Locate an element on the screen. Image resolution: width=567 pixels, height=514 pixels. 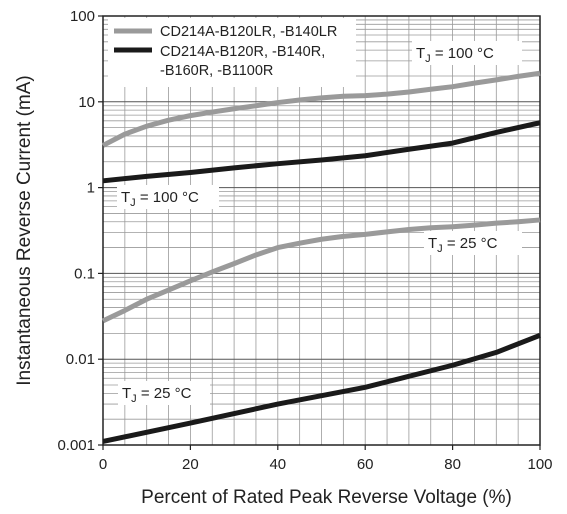
x-tick-label: 0 is located at coordinates (103, 464).